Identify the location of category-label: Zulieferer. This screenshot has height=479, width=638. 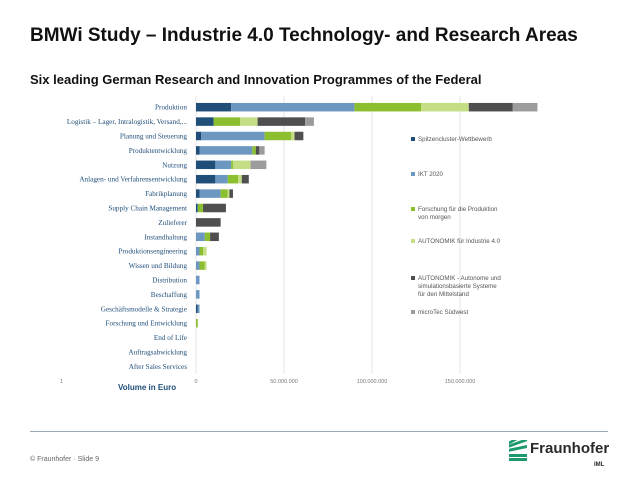
(172, 223).